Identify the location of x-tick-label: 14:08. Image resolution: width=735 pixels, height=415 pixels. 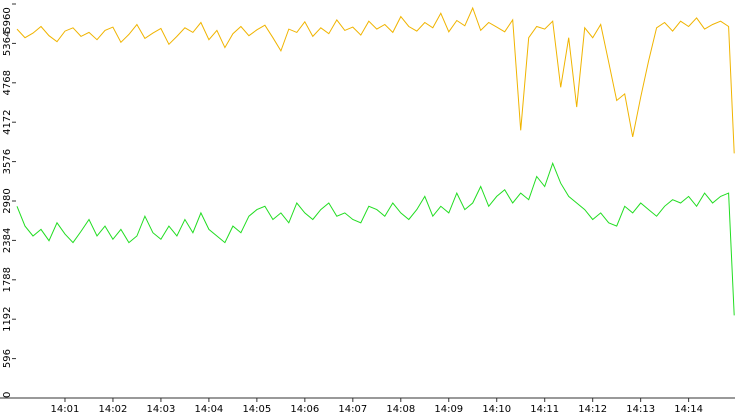
(400, 409).